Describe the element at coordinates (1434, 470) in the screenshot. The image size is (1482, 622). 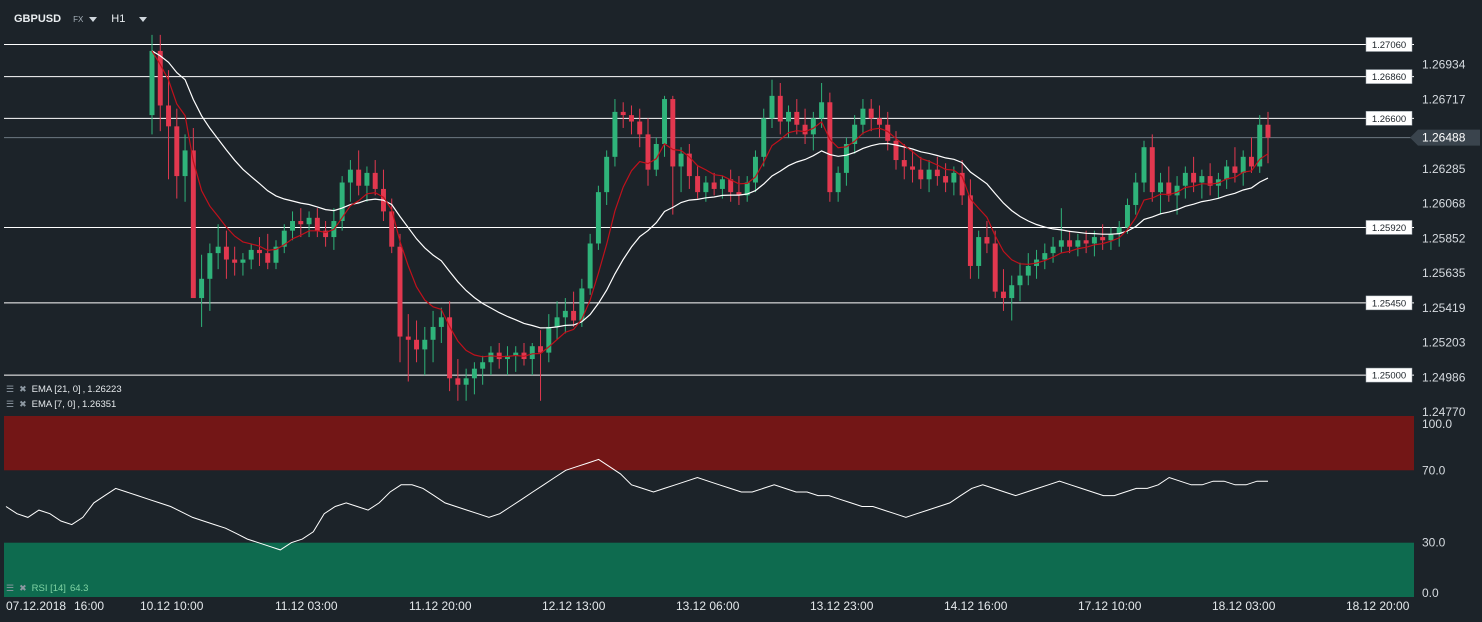
I see `rsi-tick-label: 70.0` at that location.